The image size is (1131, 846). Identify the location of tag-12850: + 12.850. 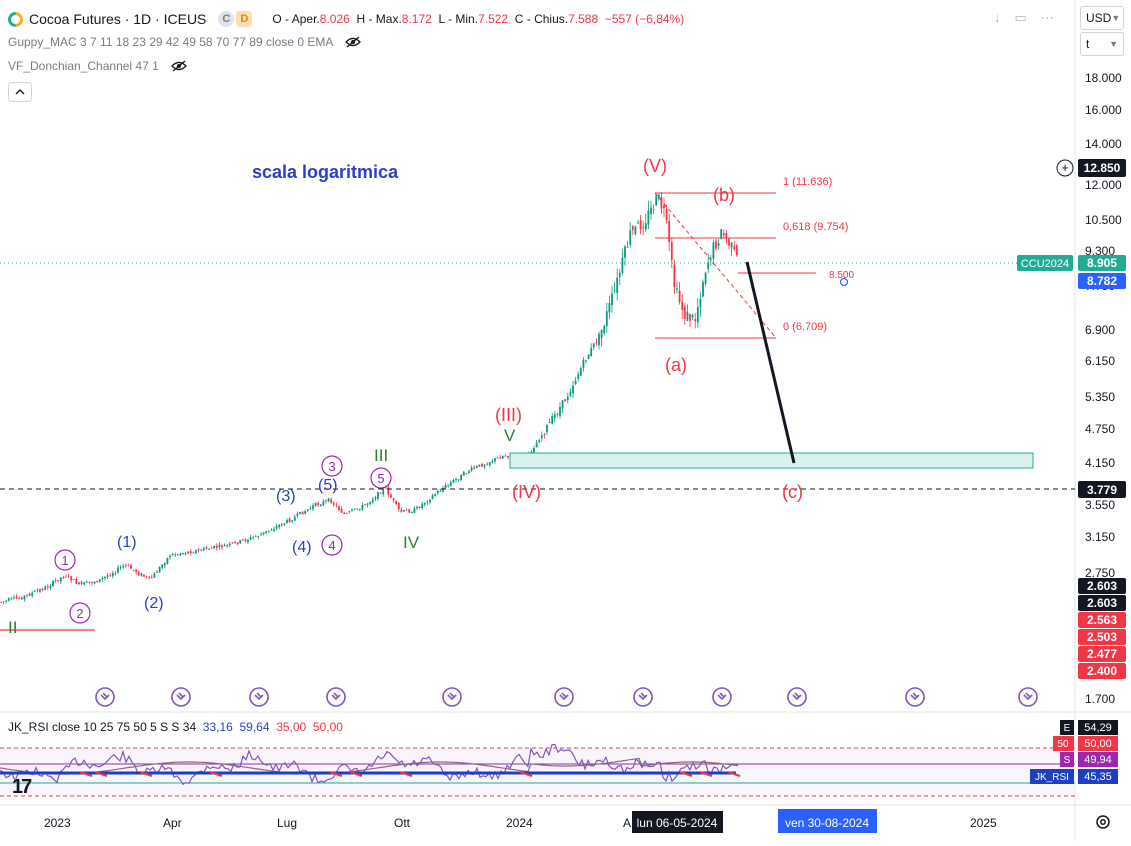
(1091, 168).